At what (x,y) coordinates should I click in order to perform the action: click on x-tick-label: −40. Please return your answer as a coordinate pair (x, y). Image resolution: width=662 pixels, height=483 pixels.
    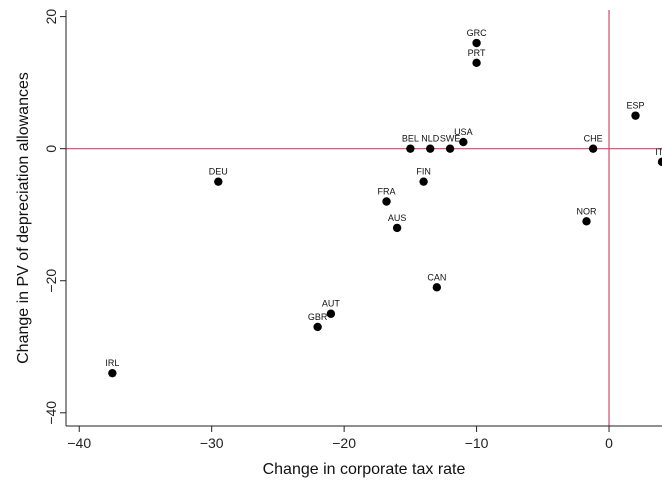
    Looking at the image, I should click on (79, 443).